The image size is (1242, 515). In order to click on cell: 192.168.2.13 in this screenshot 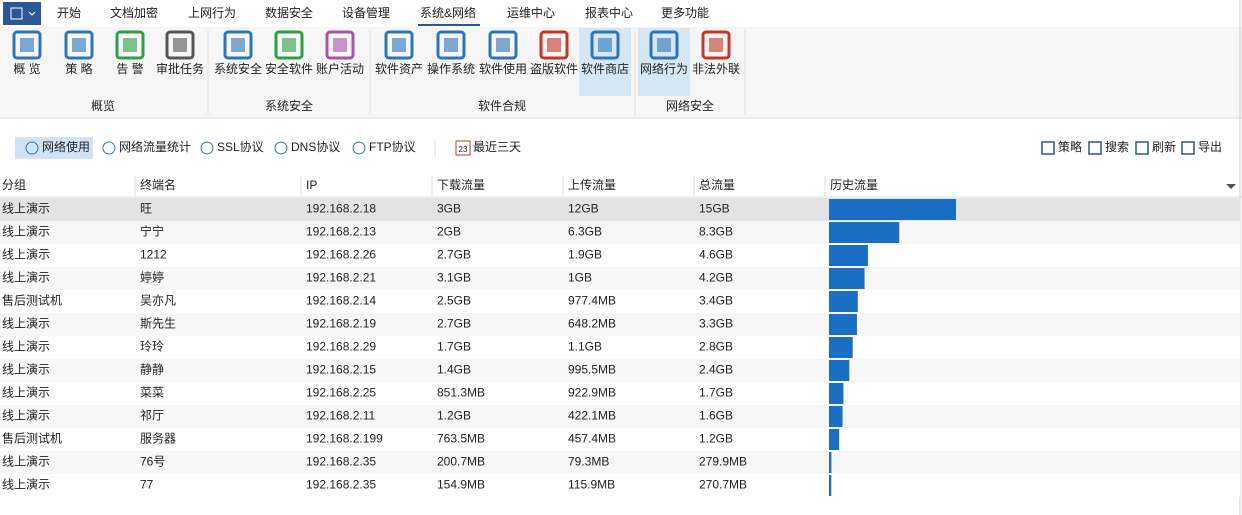, I will do `click(341, 232)`.